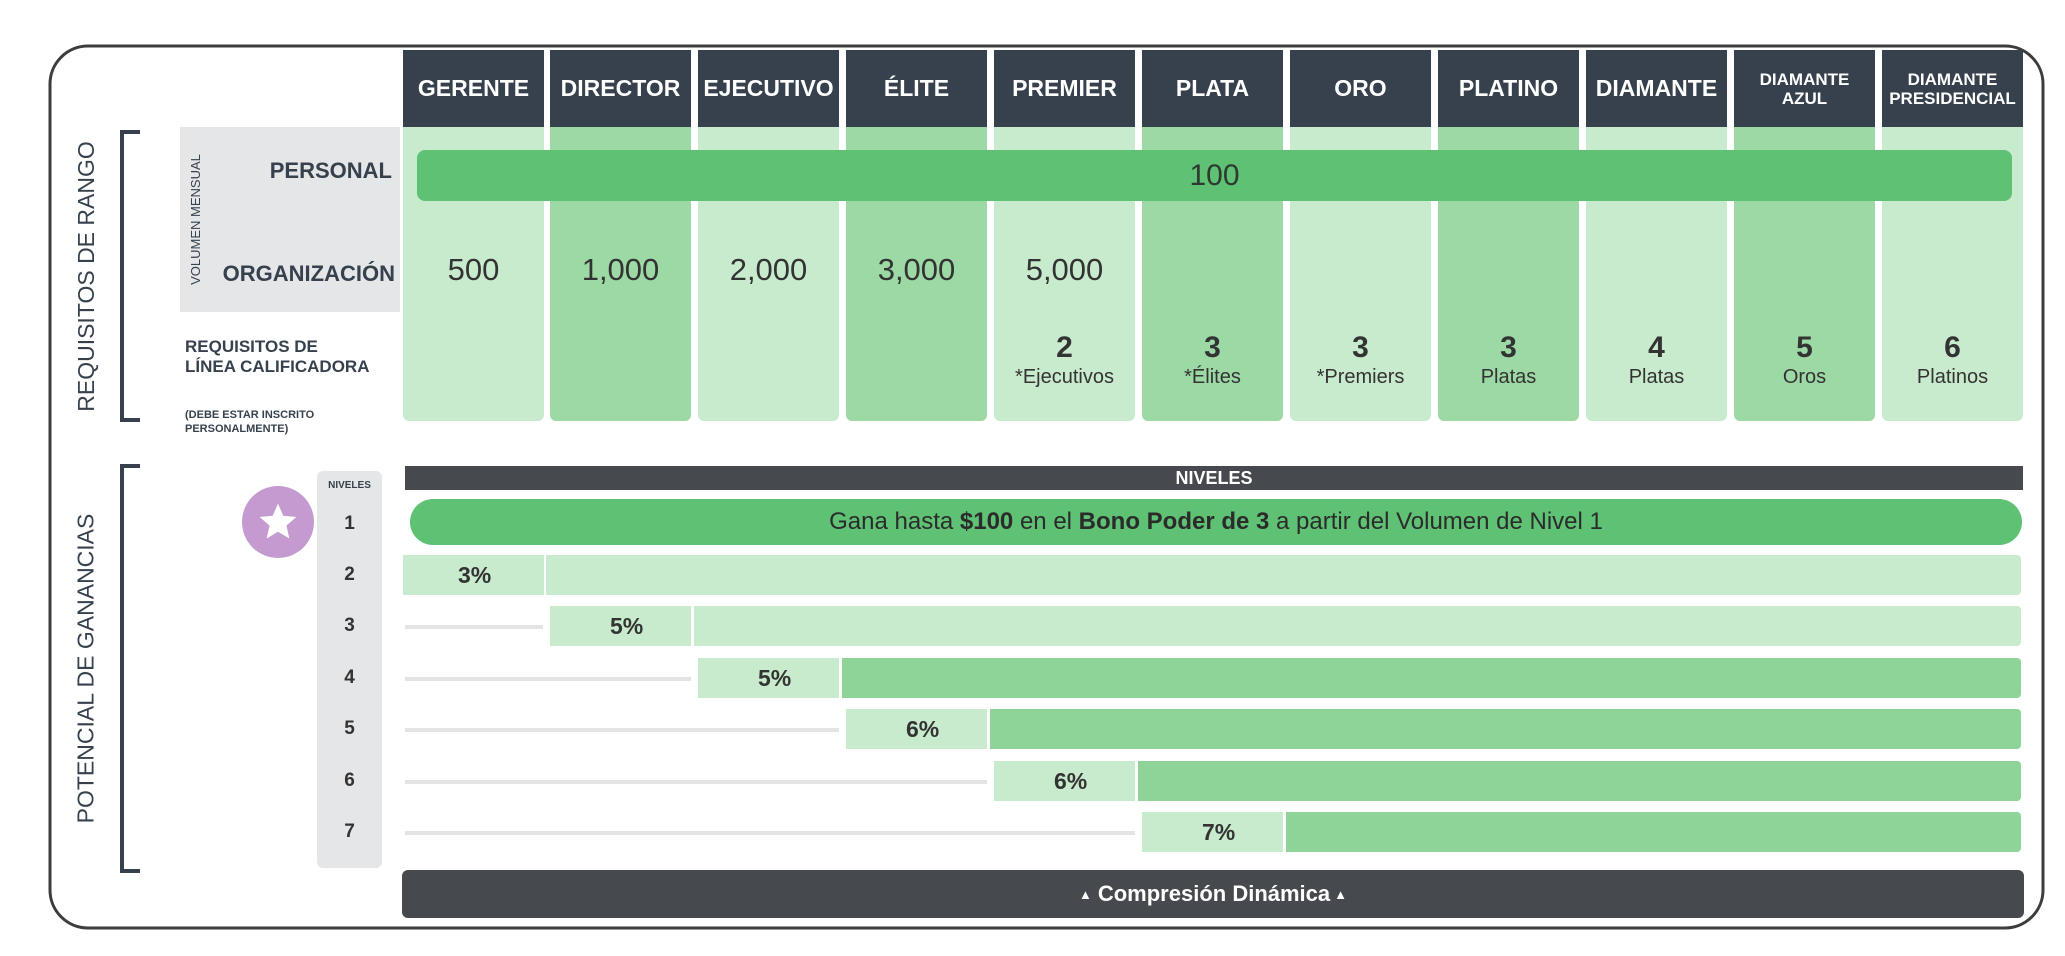 The width and height of the screenshot is (2065, 956). What do you see at coordinates (1212, 377) in the screenshot?
I see `qualifying-rank: *Élites` at bounding box center [1212, 377].